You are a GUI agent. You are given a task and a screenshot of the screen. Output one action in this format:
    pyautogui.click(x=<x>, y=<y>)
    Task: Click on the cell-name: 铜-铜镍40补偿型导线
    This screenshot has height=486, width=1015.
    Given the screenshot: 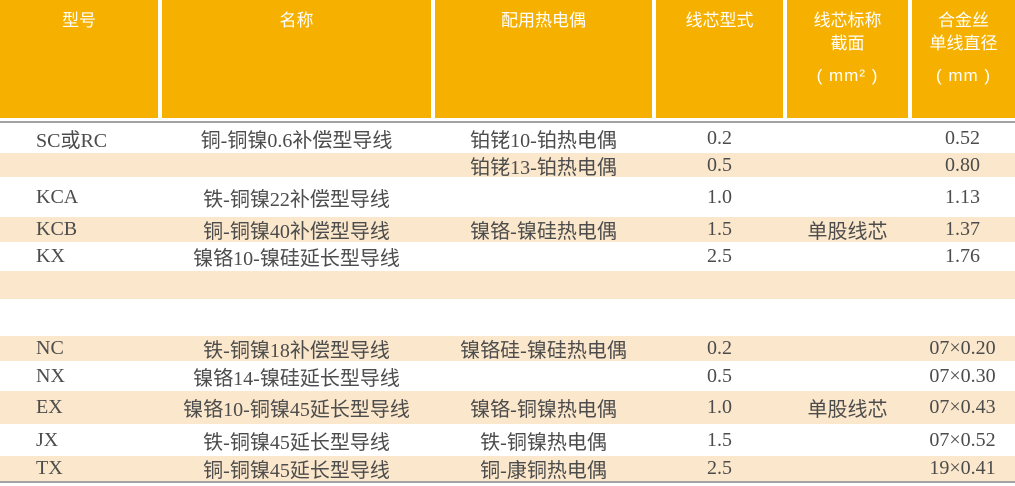 What is the action you would take?
    pyautogui.click(x=296, y=232)
    